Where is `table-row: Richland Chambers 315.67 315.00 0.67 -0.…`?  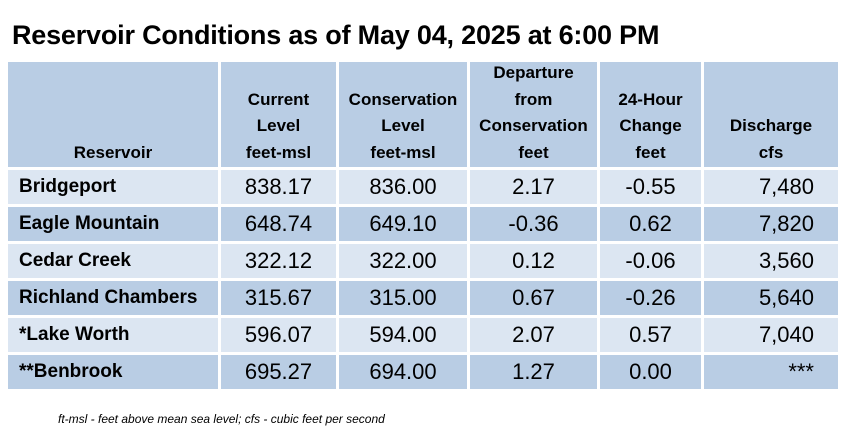 table-row: Richland Chambers 315.67 315.00 0.67 -0.… is located at coordinates (423, 296).